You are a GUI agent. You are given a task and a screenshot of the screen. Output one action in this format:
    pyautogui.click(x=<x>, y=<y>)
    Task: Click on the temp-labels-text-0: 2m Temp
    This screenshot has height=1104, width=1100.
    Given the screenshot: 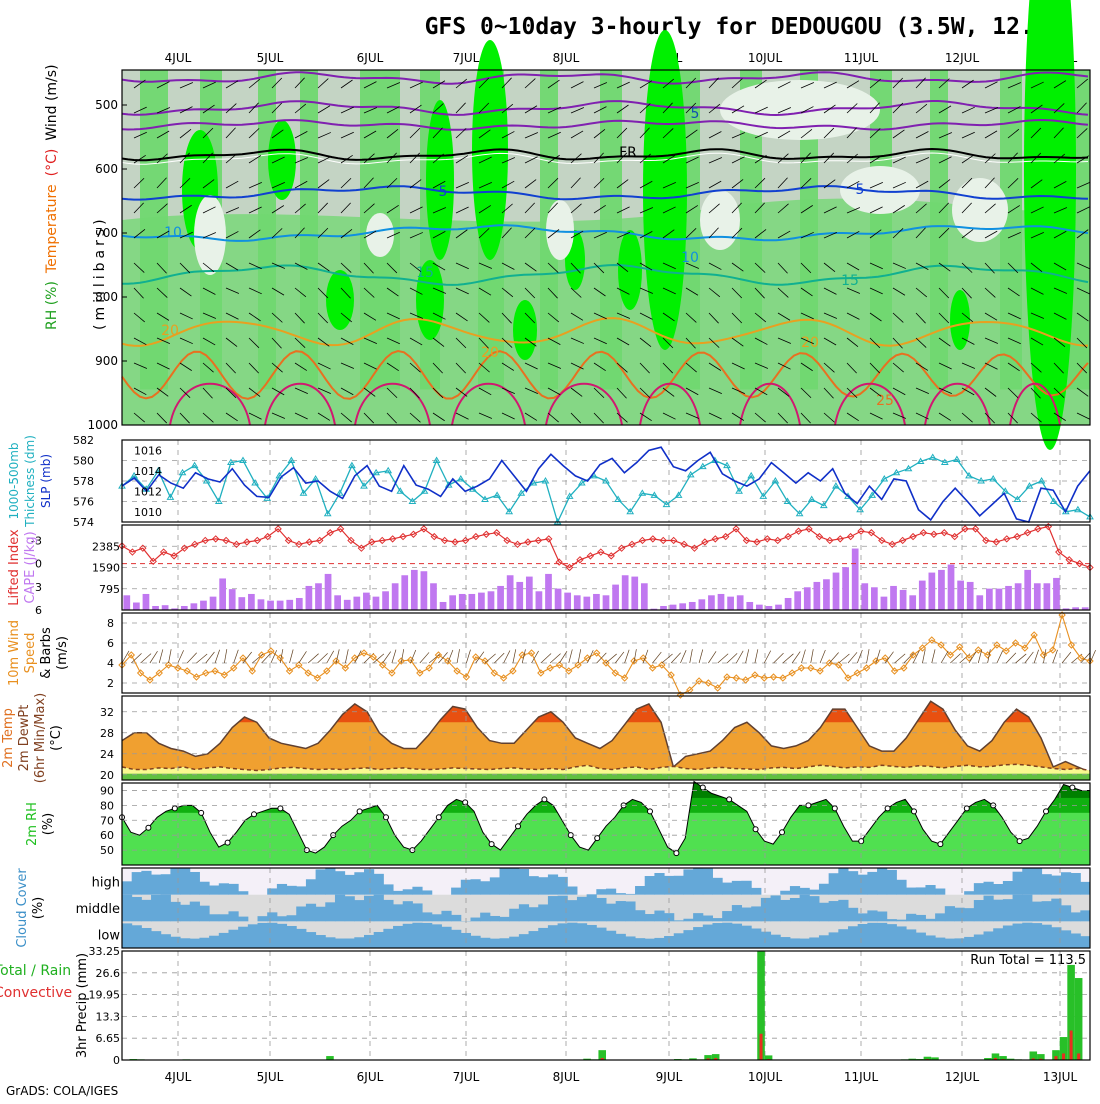 What is the action you would take?
    pyautogui.click(x=8, y=738)
    